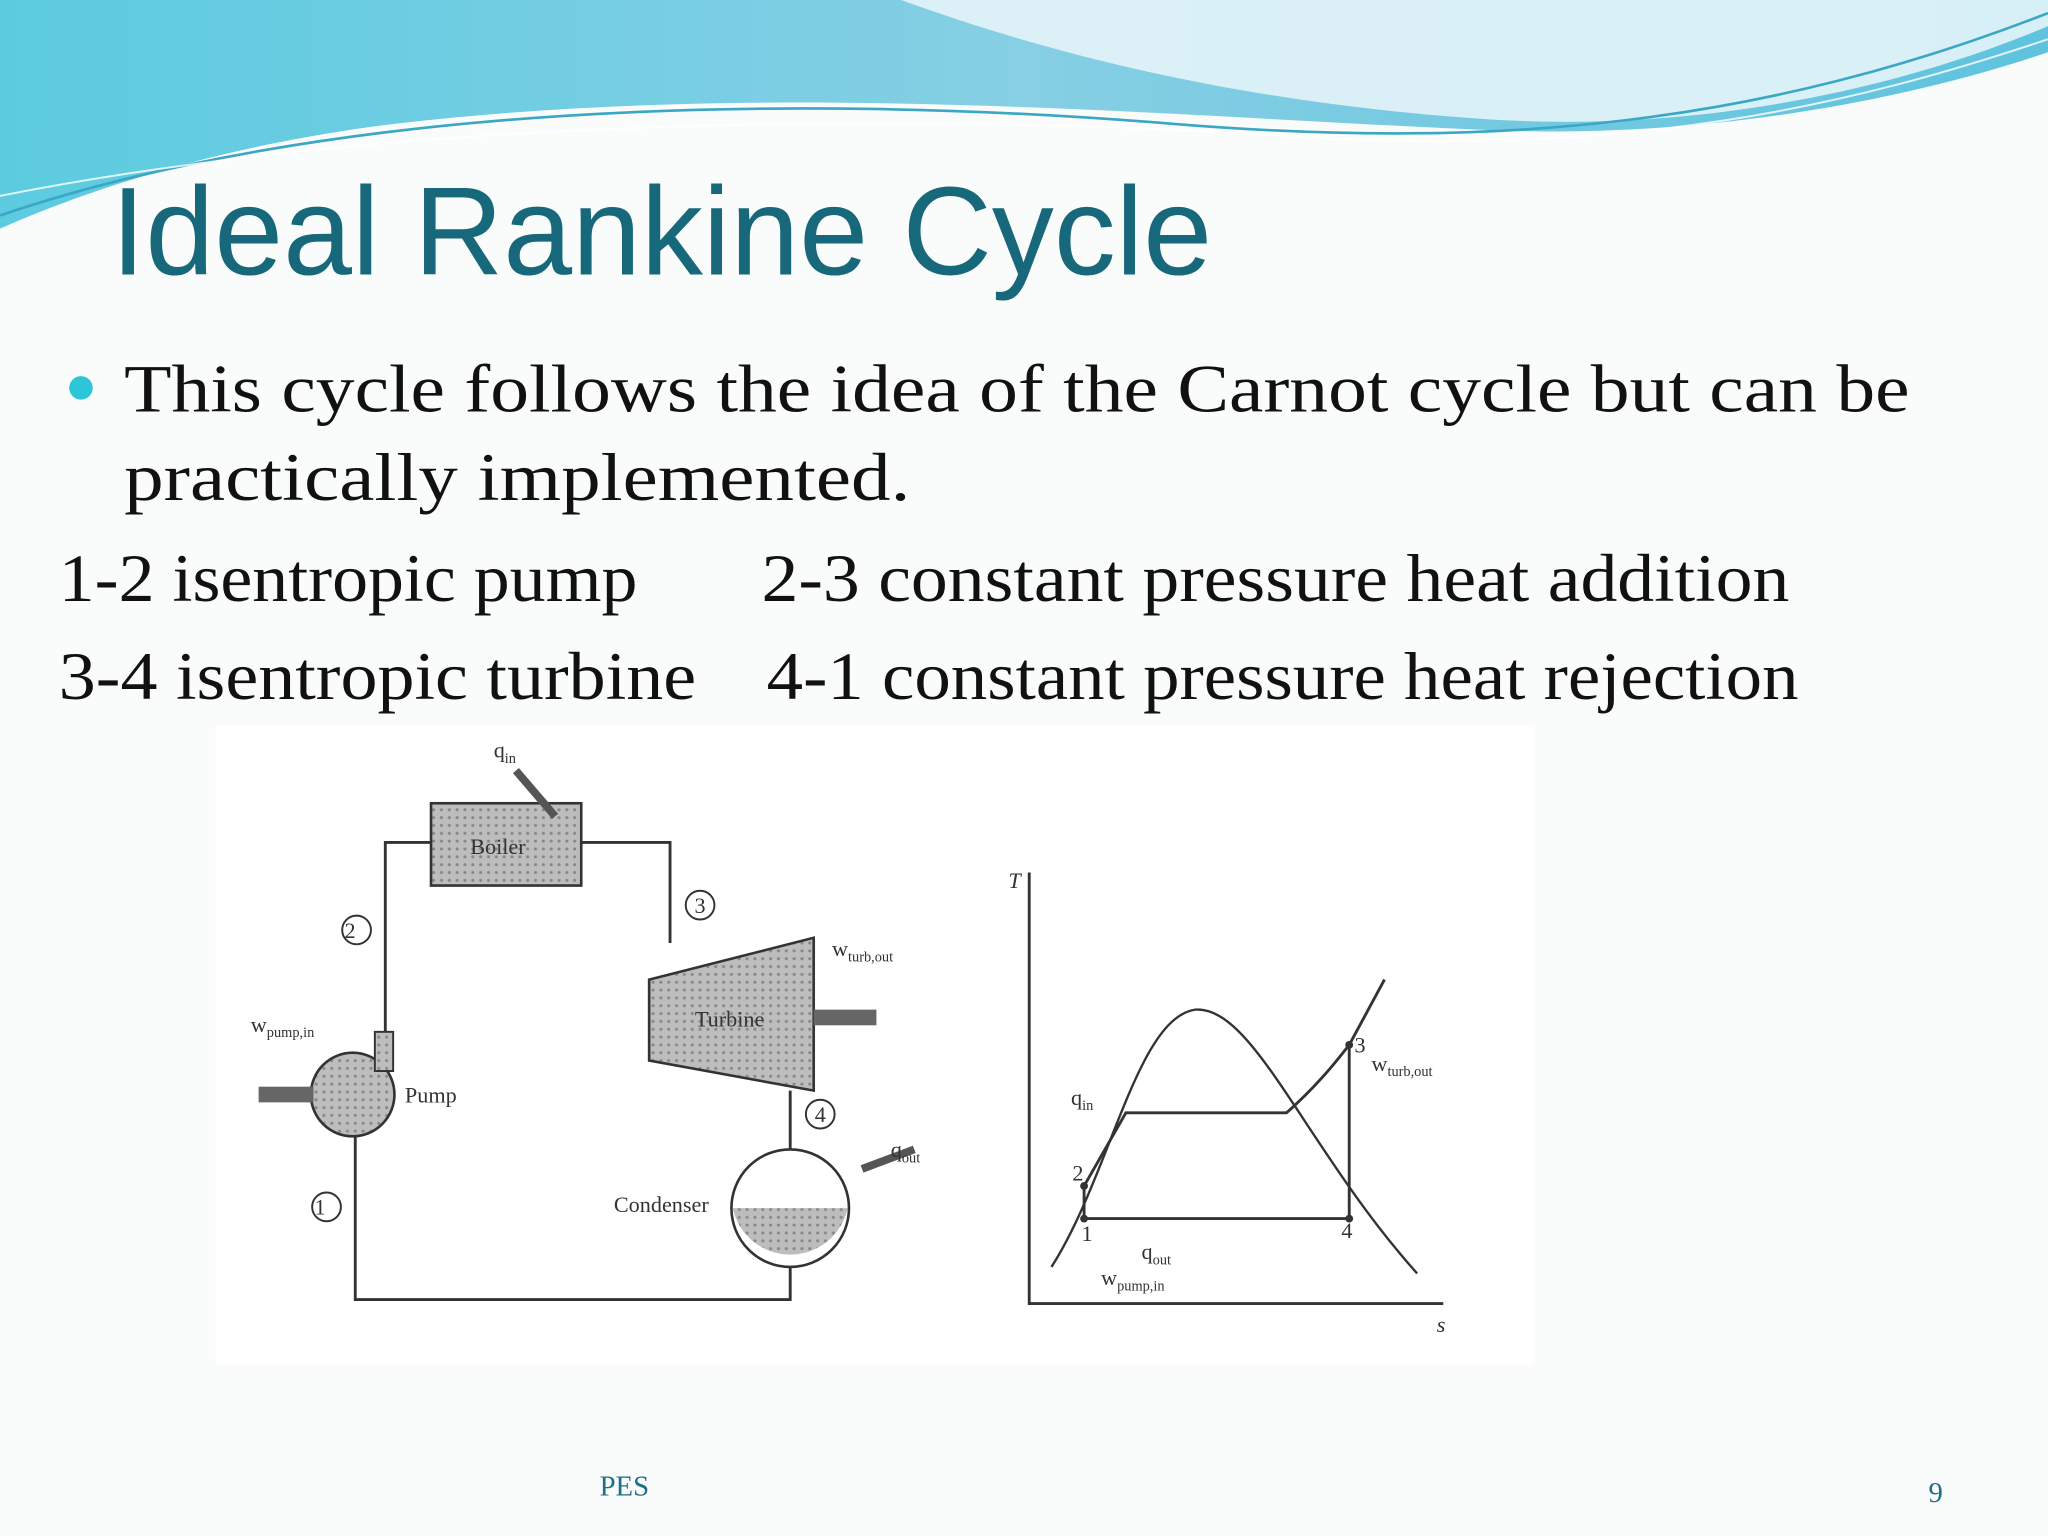 The image size is (2048, 1536). Describe the element at coordinates (1024, 114) in the screenshot. I see `header-wave` at that location.